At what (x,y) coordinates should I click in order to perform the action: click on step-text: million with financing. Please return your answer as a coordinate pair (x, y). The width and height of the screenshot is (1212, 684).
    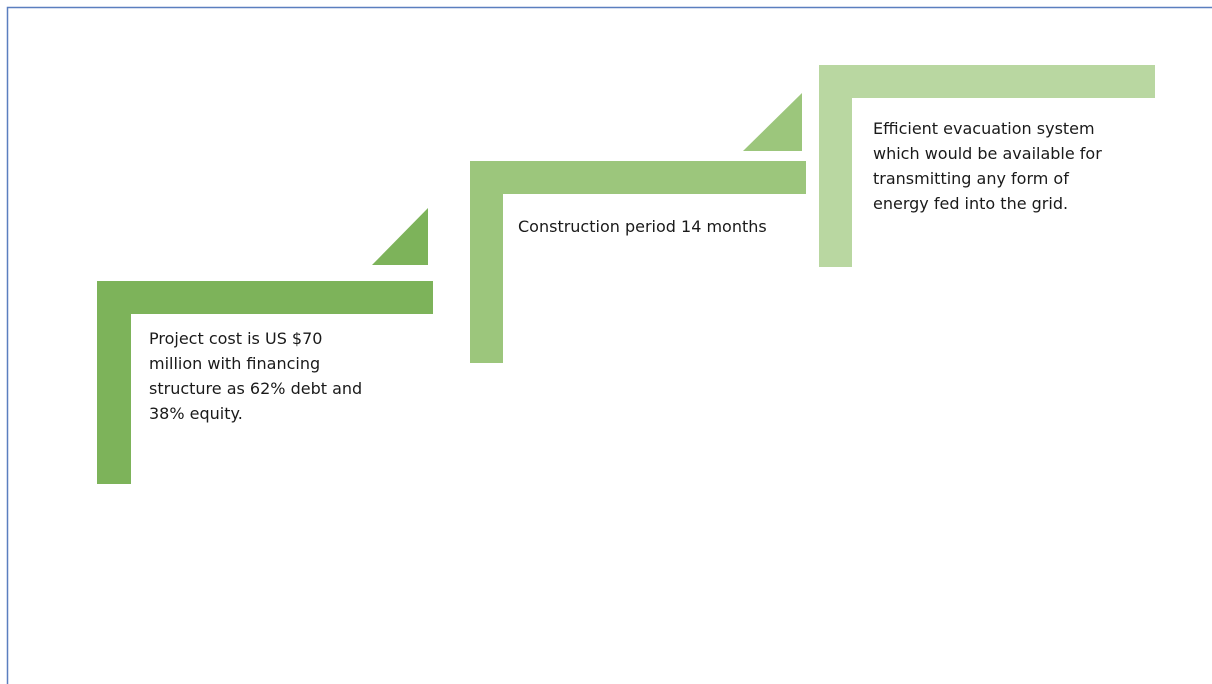
    Looking at the image, I should click on (234, 363).